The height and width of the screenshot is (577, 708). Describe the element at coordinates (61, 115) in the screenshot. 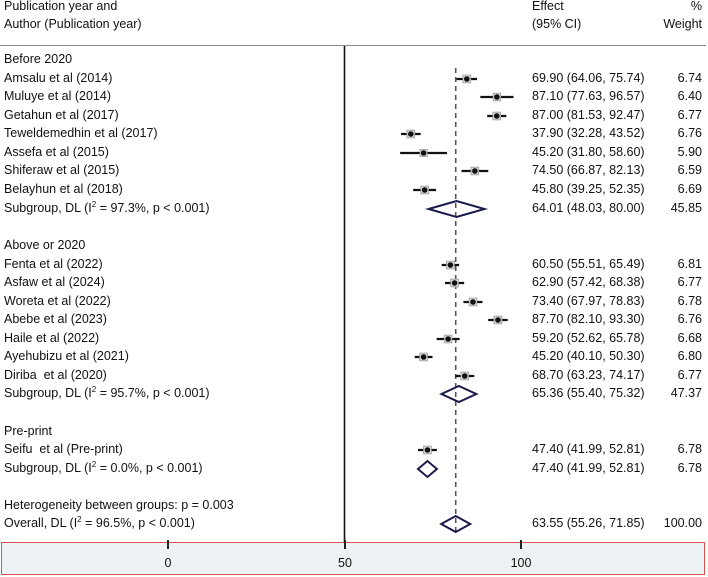

I see `study-label: Getahun et al (2017)` at that location.